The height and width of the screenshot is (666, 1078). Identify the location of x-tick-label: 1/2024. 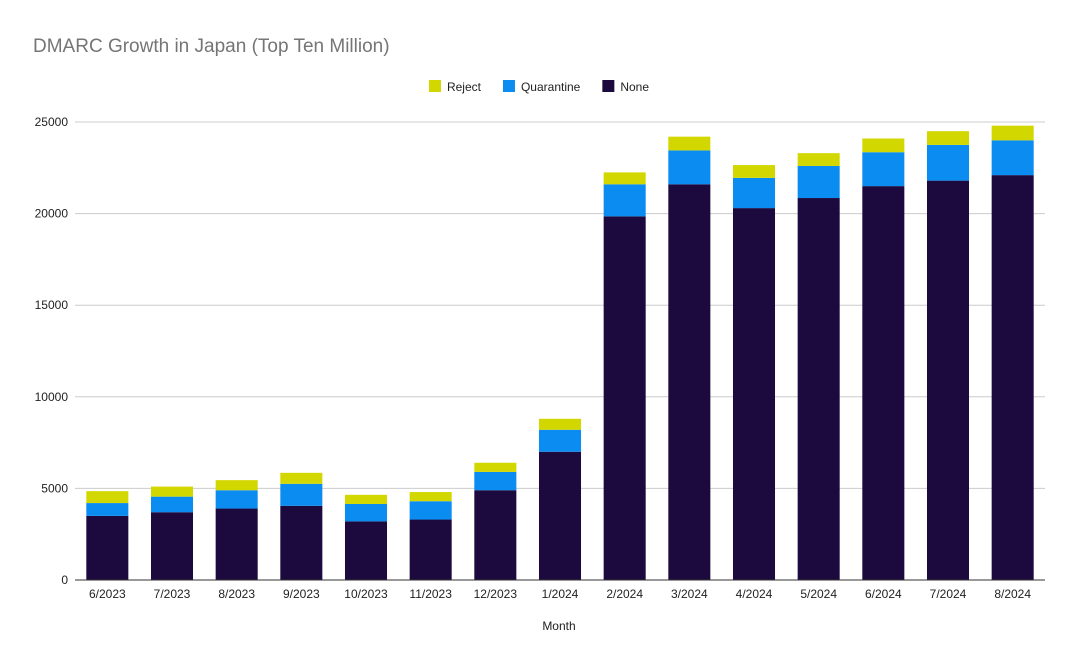
(560, 594).